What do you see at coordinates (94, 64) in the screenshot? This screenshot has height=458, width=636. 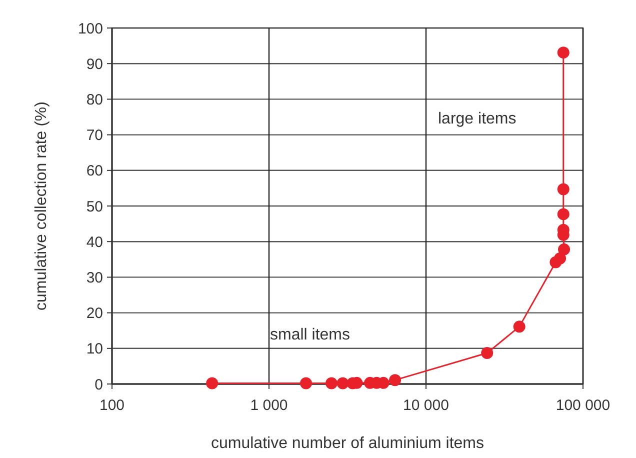 I see `y-tick-label: 90` at bounding box center [94, 64].